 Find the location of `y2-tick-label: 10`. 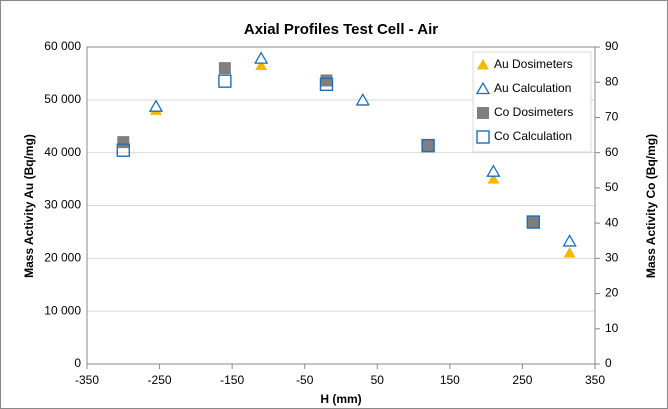

y2-tick-label: 10 is located at coordinates (612, 328).